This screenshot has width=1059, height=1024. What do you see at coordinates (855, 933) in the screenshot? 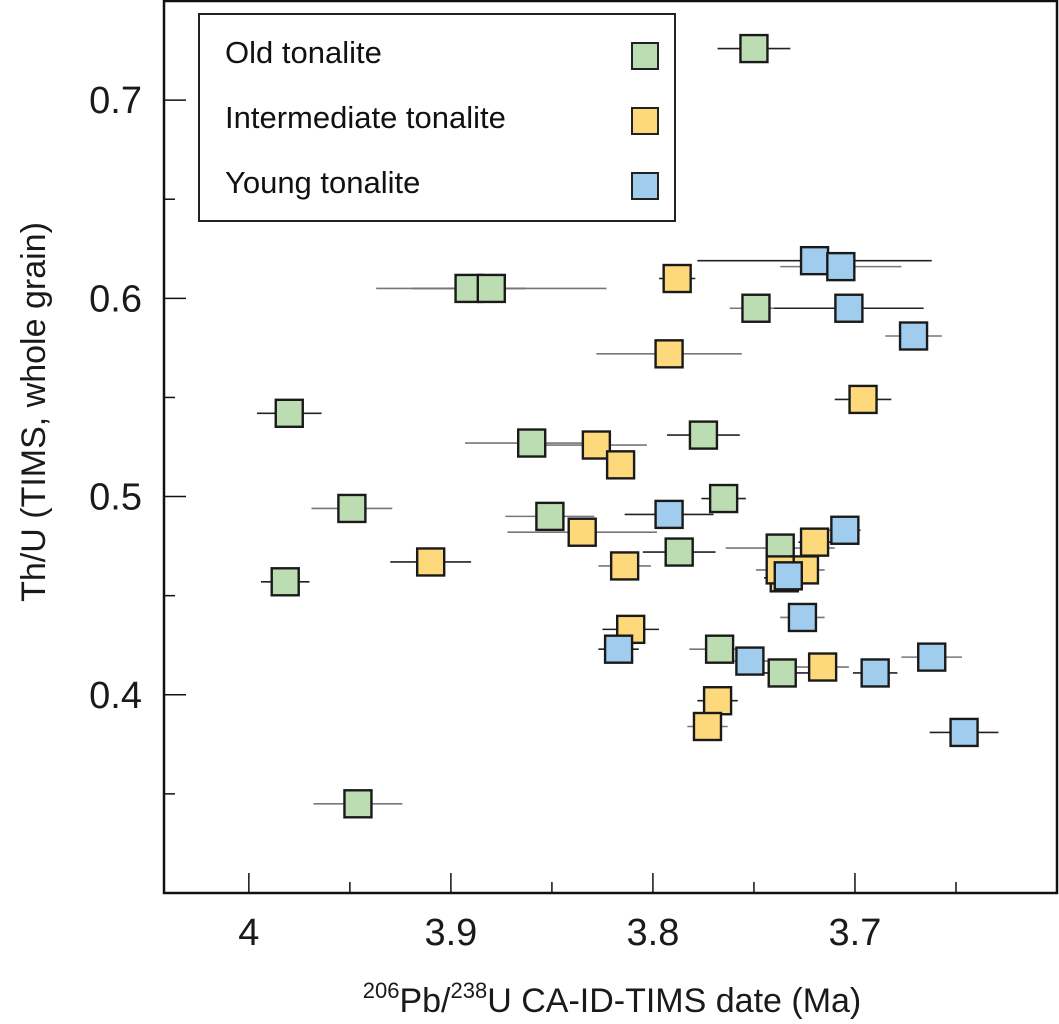
I see `x-tick-label: 3.7` at bounding box center [855, 933].